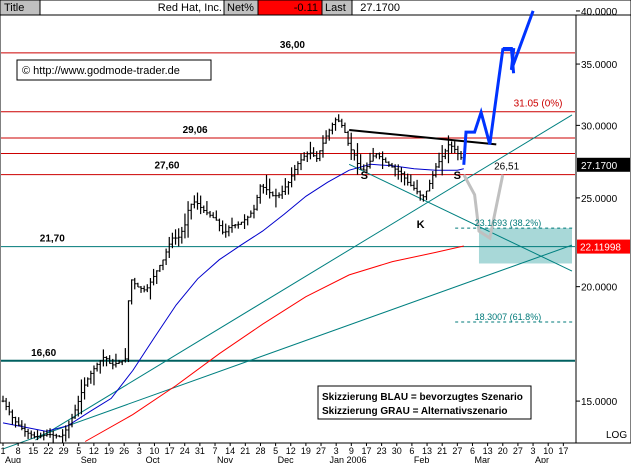 Image resolution: width=631 pixels, height=463 pixels. What do you see at coordinates (240, 8) in the screenshot?
I see `net-label: Net%` at bounding box center [240, 8].